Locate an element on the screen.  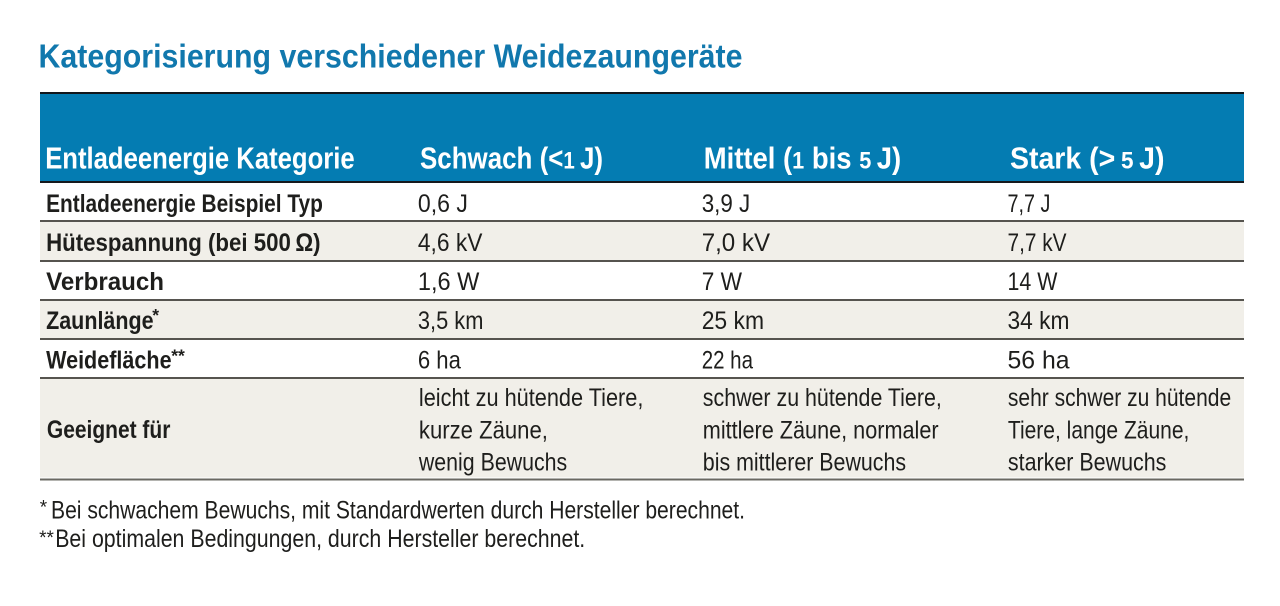
svg-text: 22 ha is located at coordinates (727, 361).